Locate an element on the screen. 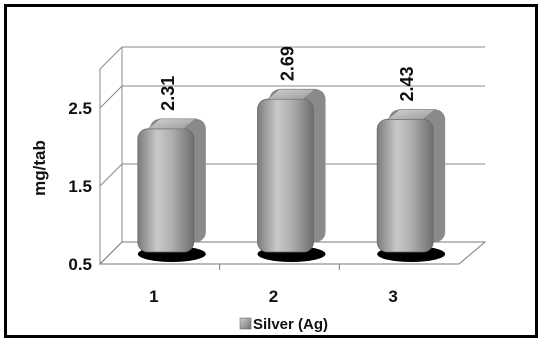 The width and height of the screenshot is (540, 338). y-tick-label: 0.5 is located at coordinates (80, 264).